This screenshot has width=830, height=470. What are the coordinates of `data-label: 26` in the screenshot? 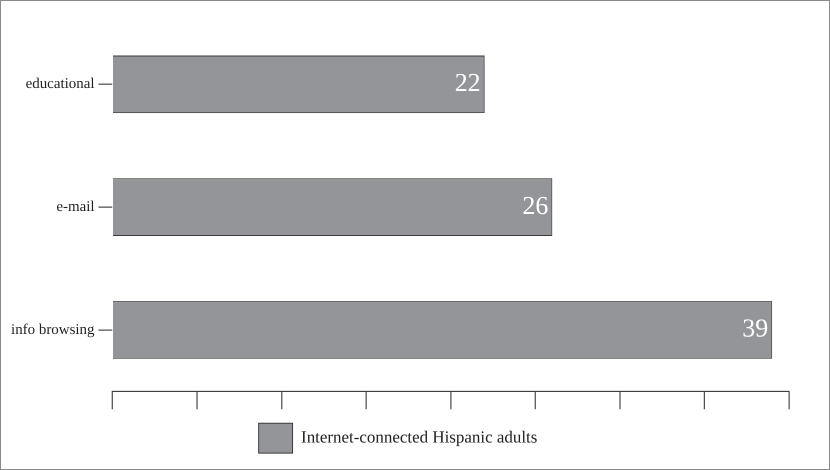 It's located at (535, 205).